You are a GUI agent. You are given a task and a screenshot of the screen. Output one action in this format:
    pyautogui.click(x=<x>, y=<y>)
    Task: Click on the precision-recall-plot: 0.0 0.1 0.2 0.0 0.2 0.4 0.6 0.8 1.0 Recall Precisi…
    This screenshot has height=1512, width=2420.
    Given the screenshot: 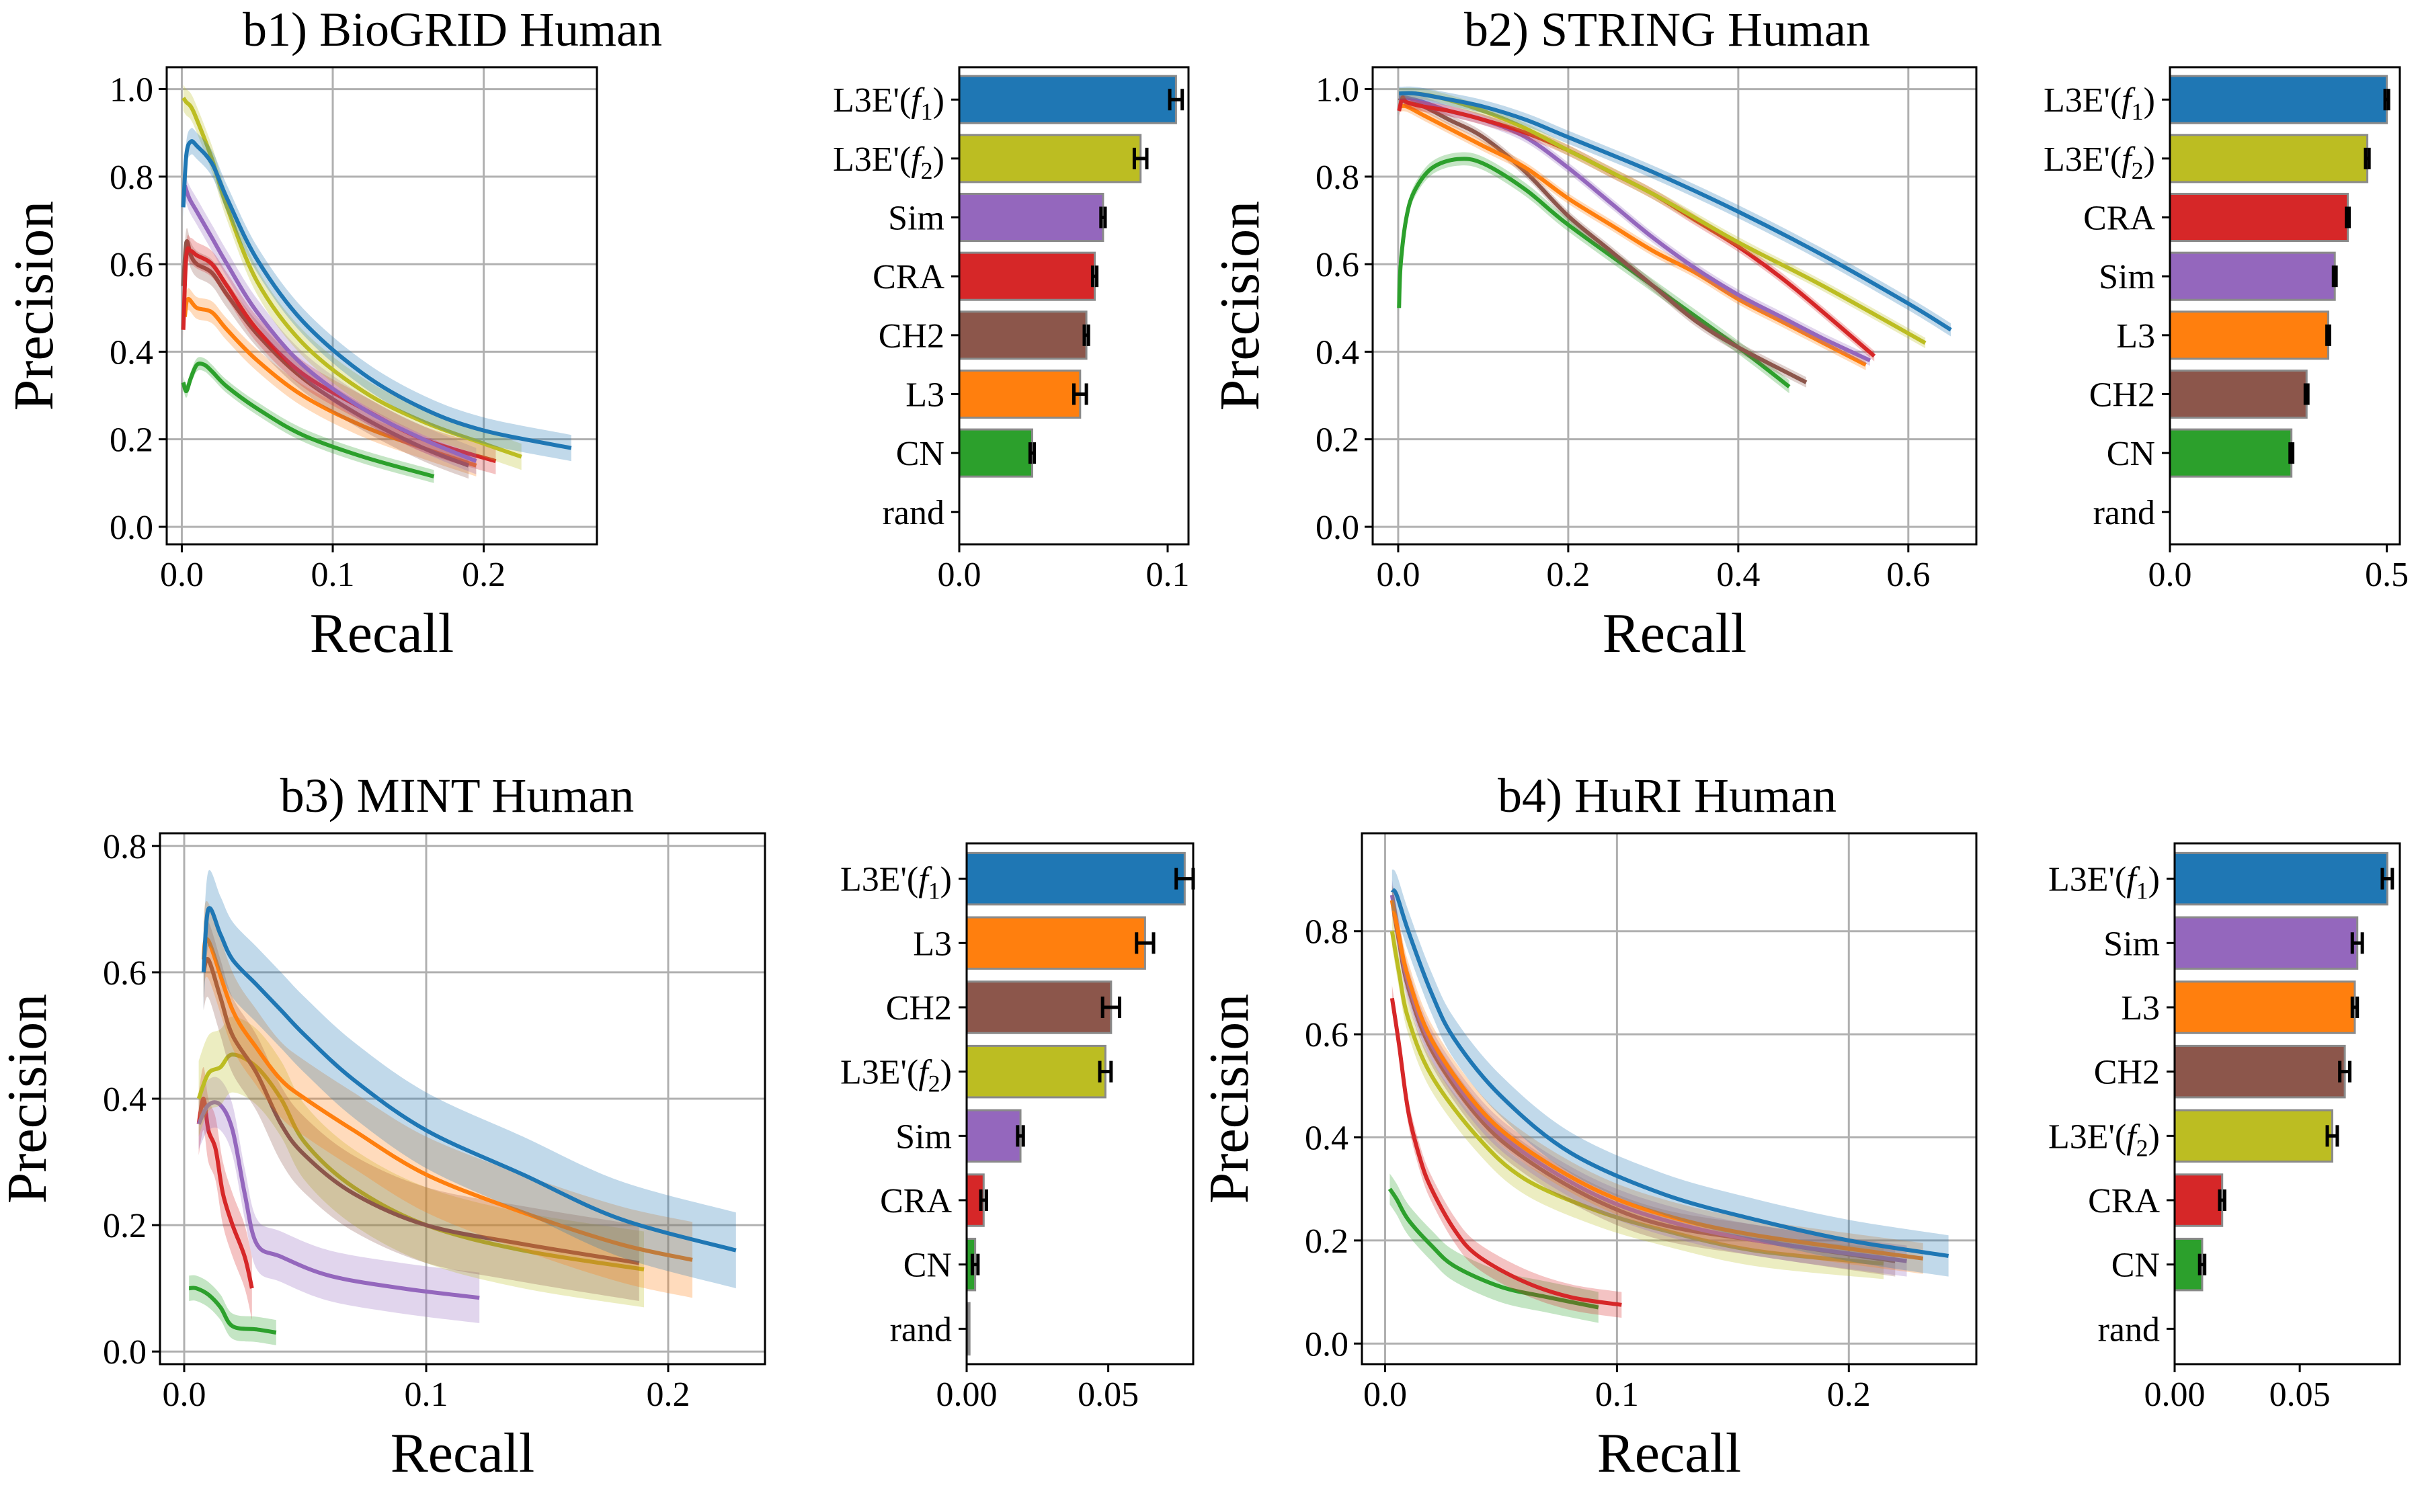 What is the action you would take?
    pyautogui.click(x=300, y=365)
    